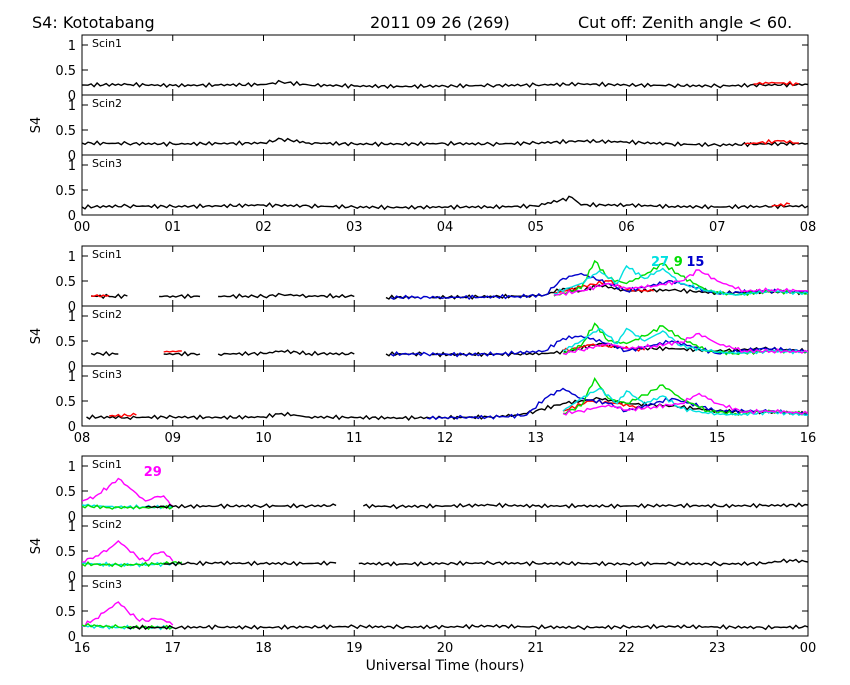  I want to click on x-tick-label: 15, so click(717, 438).